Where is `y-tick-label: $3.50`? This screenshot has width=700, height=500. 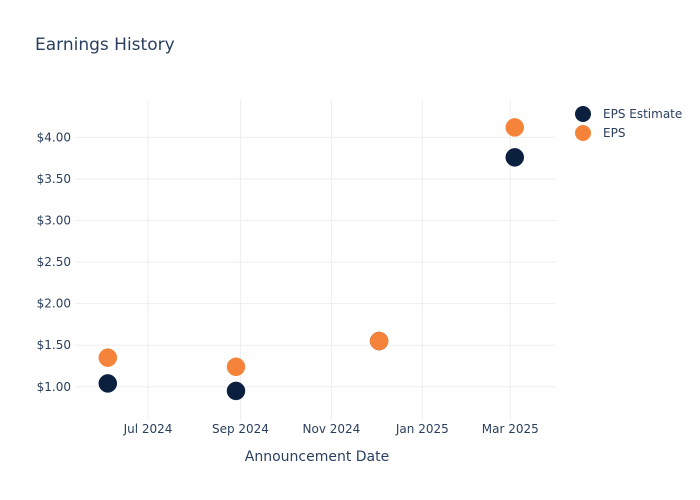 y-tick-label: $3.50 is located at coordinates (54, 179).